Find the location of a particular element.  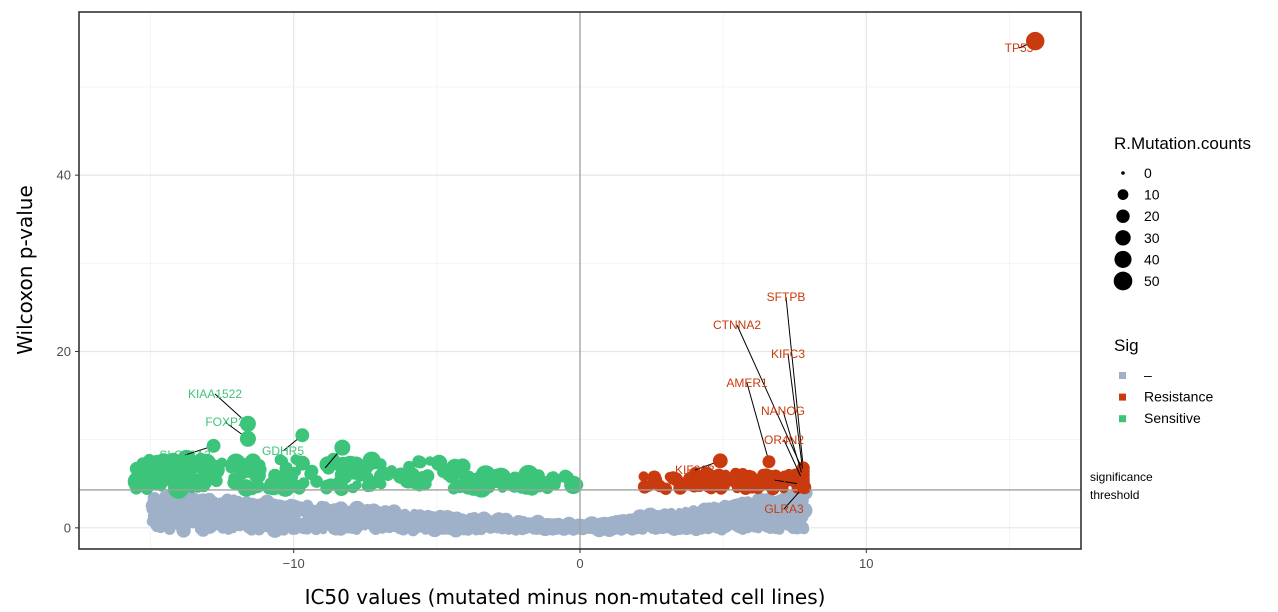

size-legend-label: 0 is located at coordinates (1148, 173).